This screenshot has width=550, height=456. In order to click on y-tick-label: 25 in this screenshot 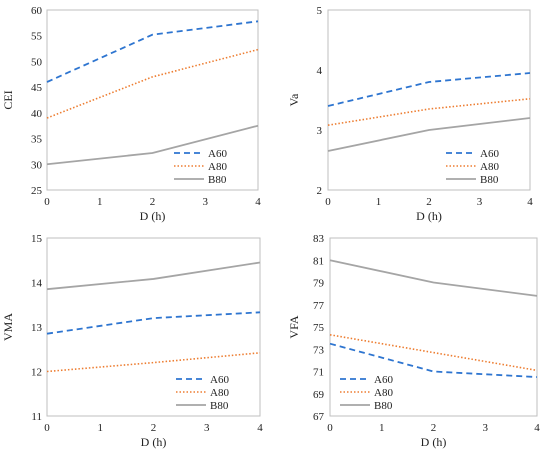, I will do `click(37, 191)`.